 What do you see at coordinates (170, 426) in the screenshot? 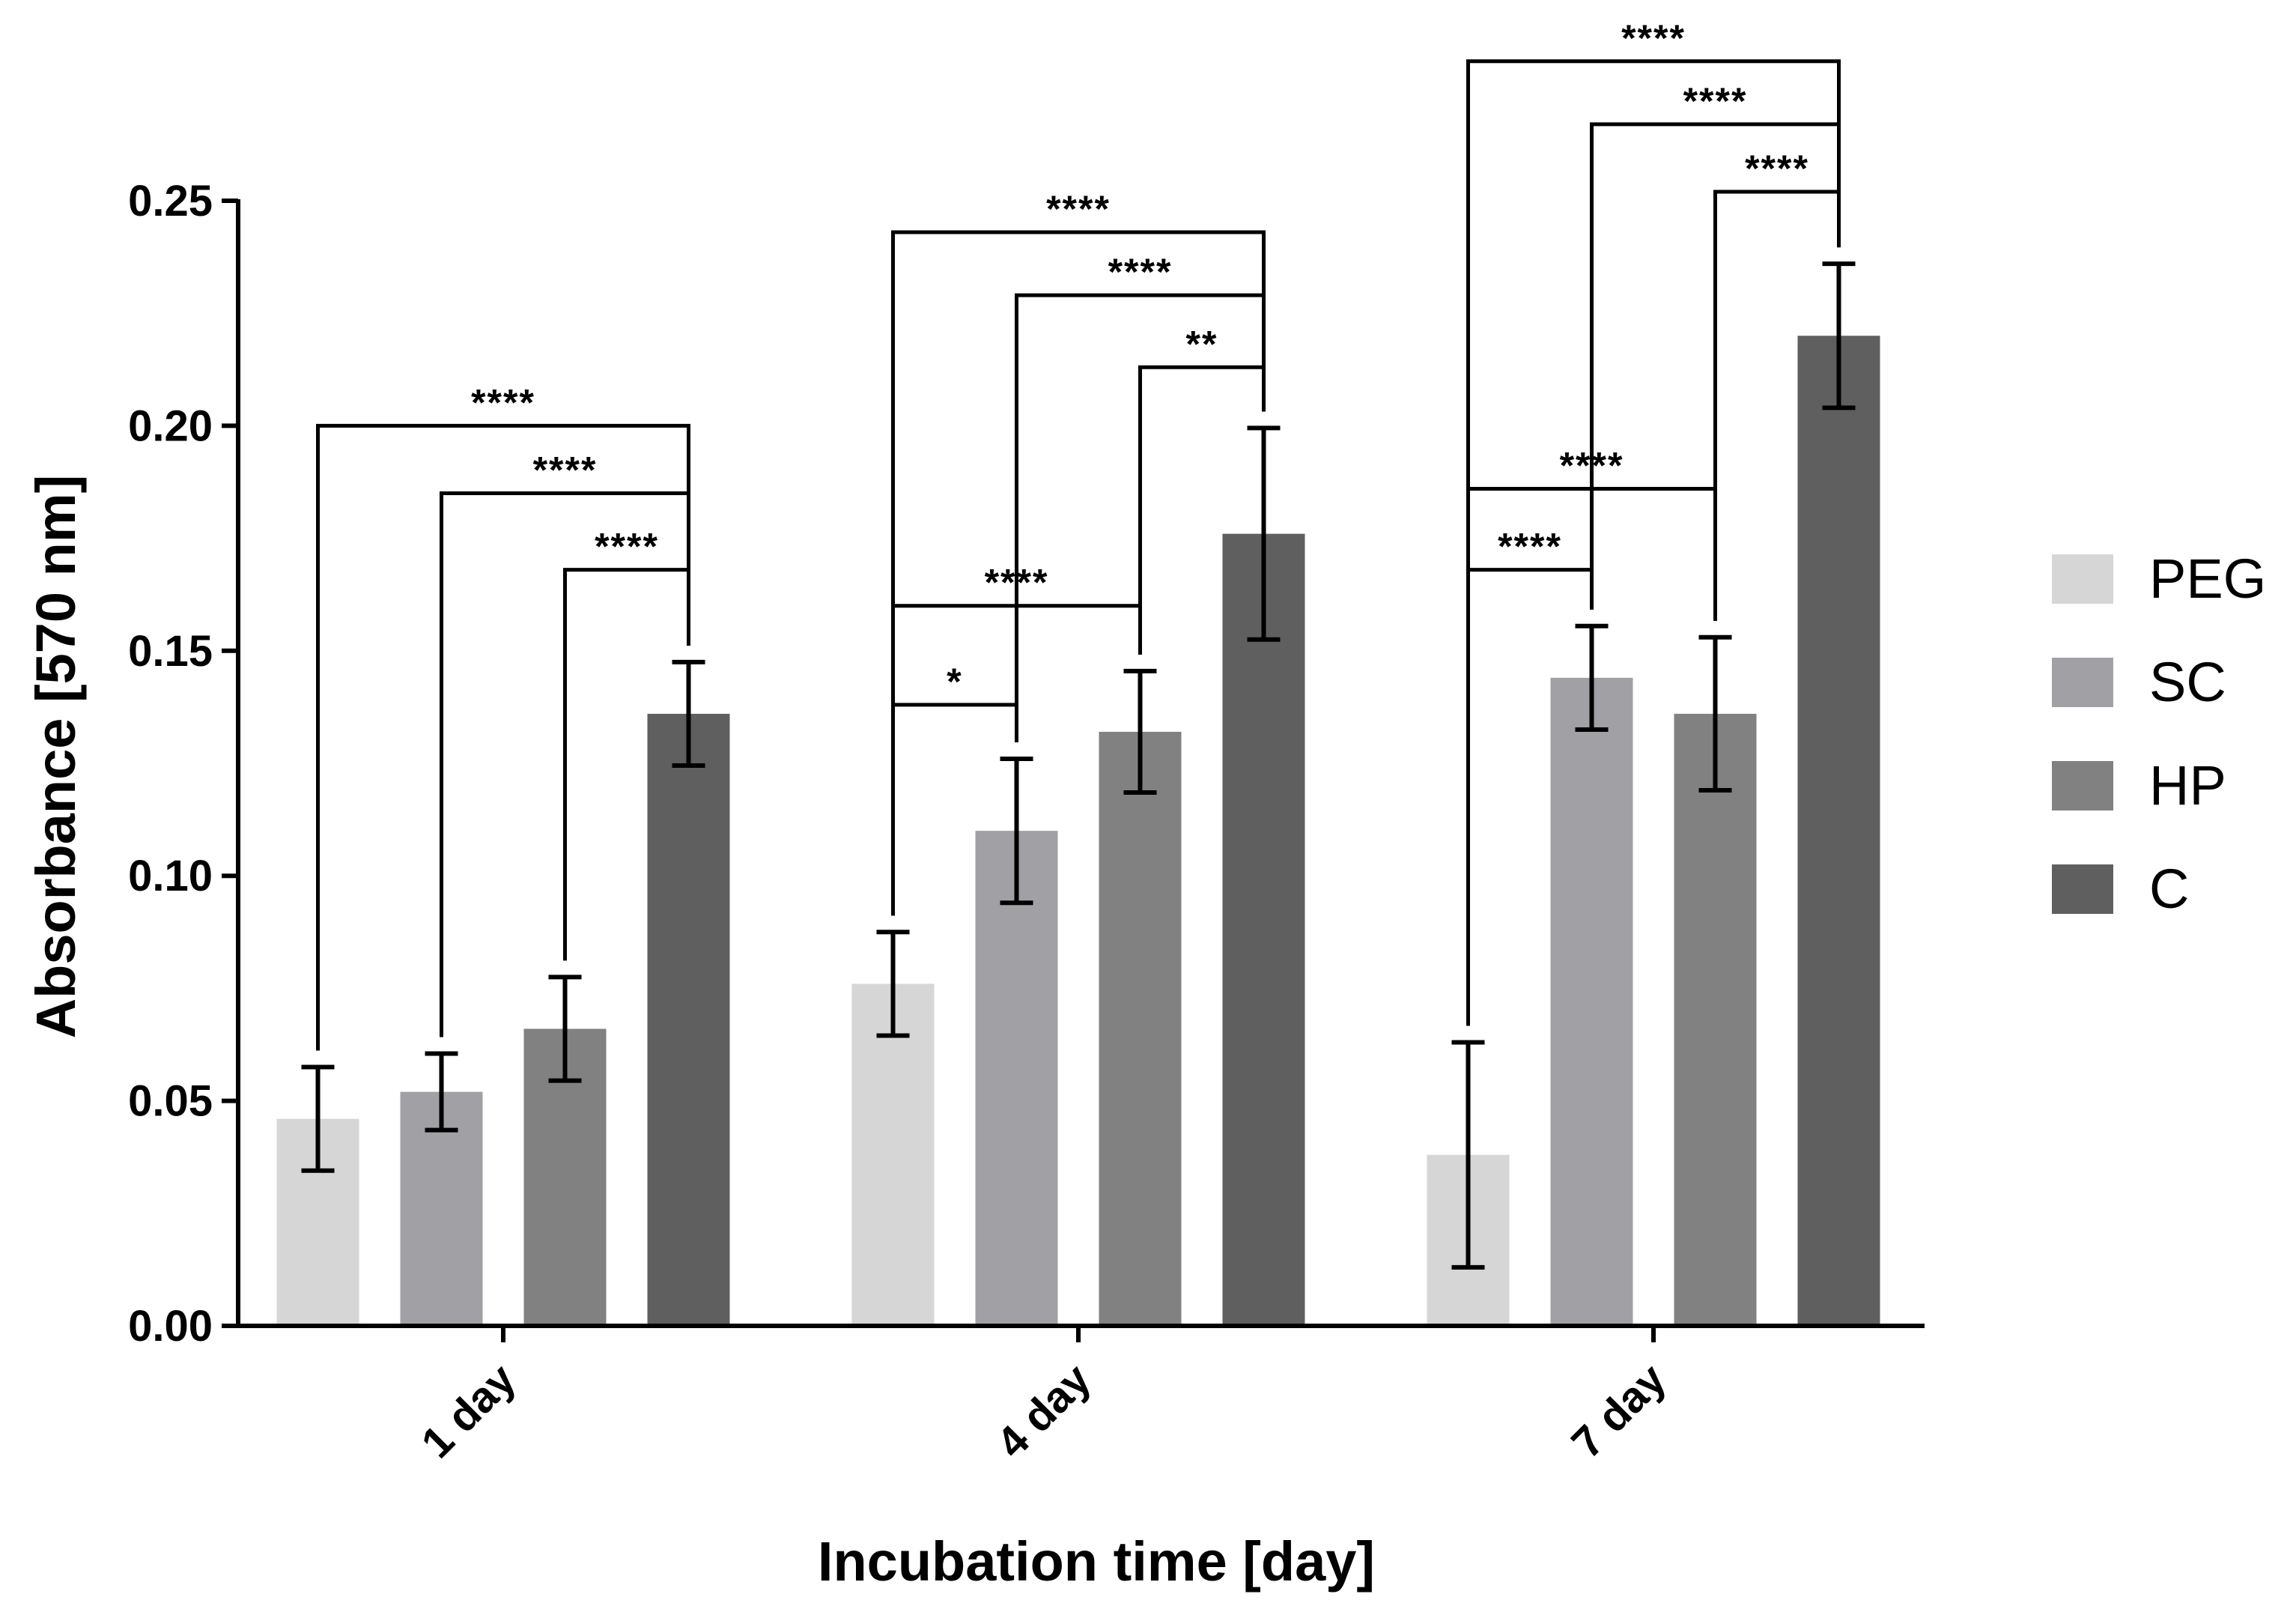
I see `y-tick-label: 0.20` at bounding box center [170, 426].